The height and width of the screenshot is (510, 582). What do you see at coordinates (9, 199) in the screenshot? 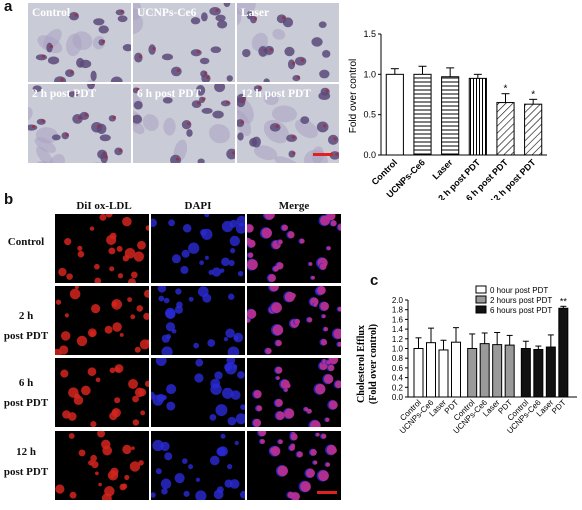
I see `panel-label-b: b` at bounding box center [9, 199].